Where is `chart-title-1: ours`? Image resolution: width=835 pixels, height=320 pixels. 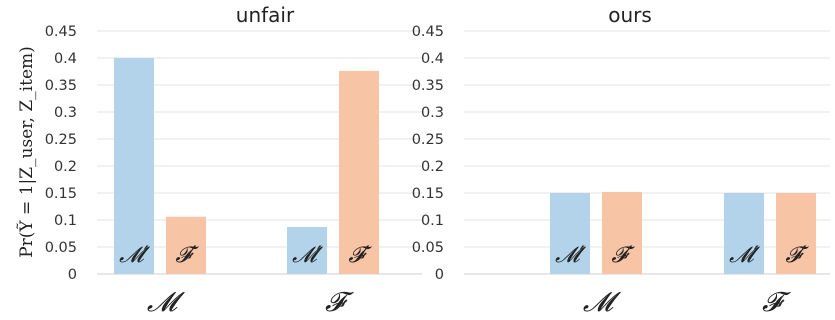
chart-title-1: ours is located at coordinates (630, 15).